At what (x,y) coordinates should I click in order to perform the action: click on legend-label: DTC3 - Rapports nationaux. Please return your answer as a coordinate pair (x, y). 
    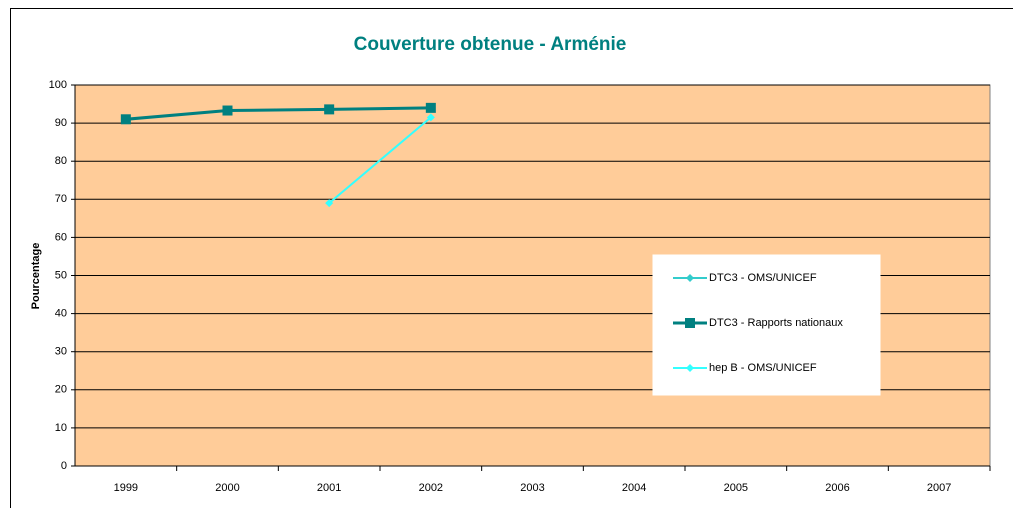
    Looking at the image, I should click on (776, 323).